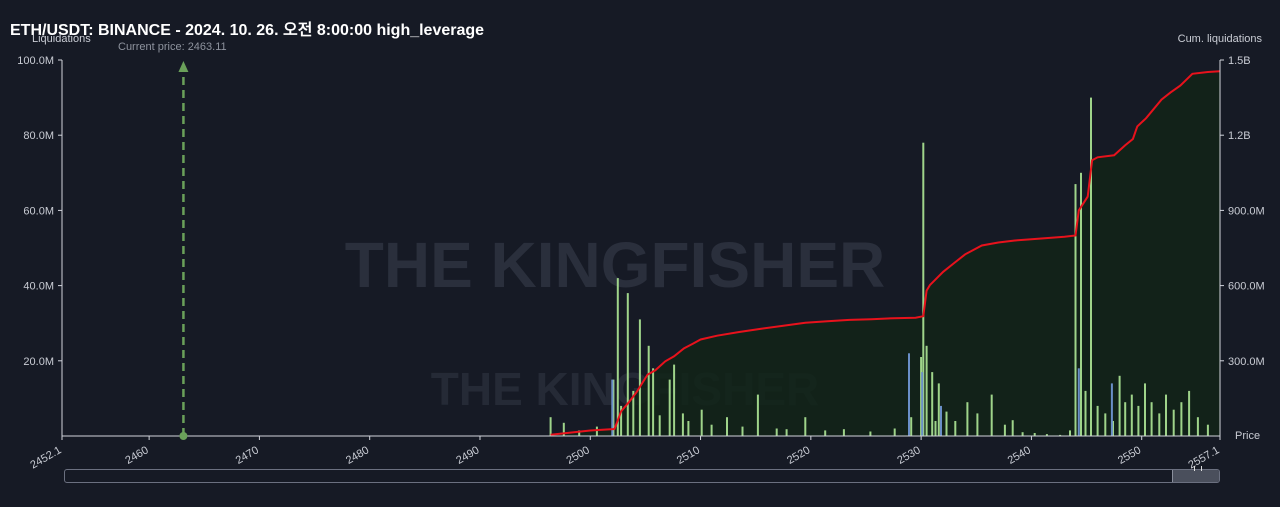  What do you see at coordinates (38, 211) in the screenshot?
I see `y-tick-label: 60.0M` at bounding box center [38, 211].